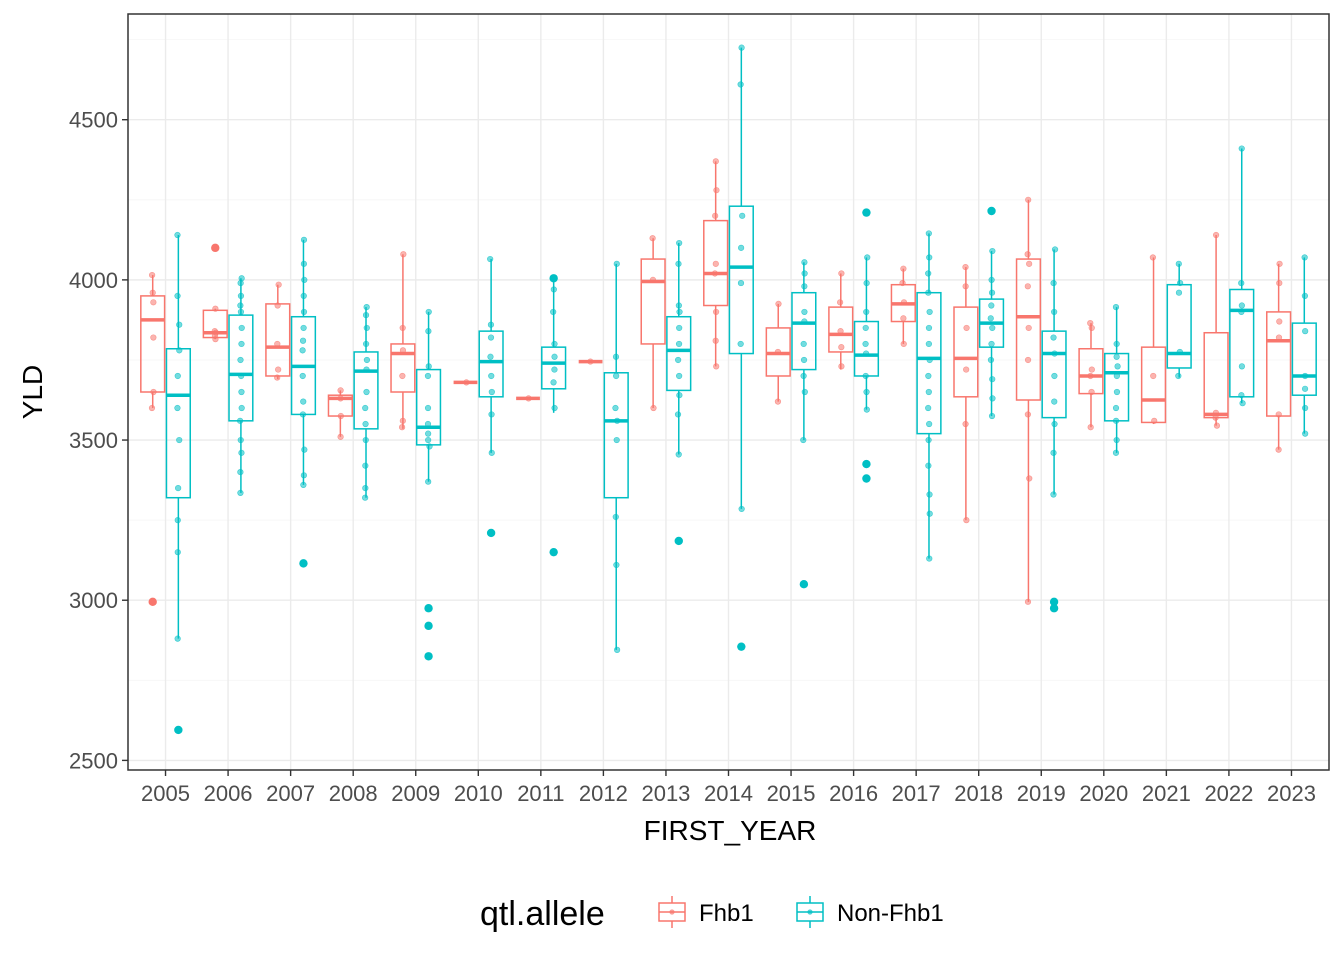 This screenshot has width=1344, height=960. What do you see at coordinates (228, 793) in the screenshot?
I see `x-tick-label: 2006` at bounding box center [228, 793].